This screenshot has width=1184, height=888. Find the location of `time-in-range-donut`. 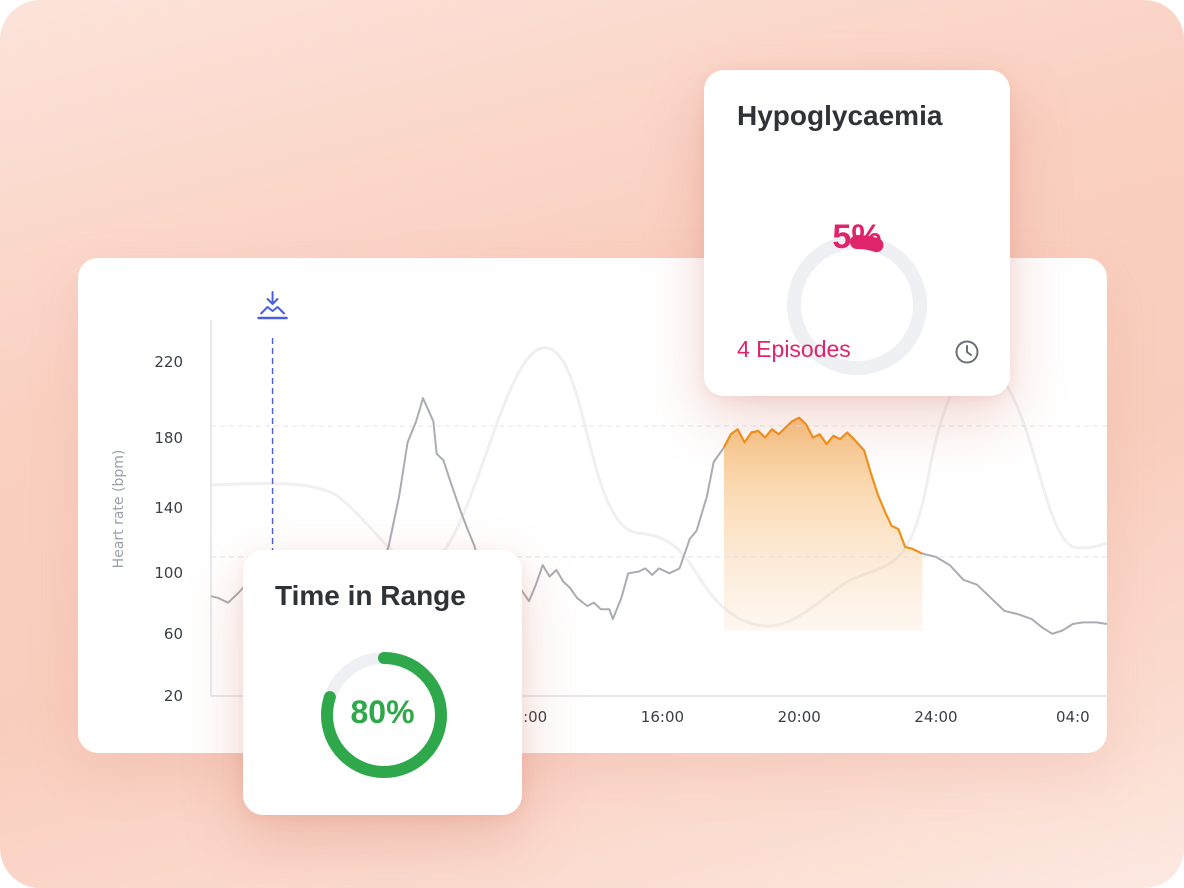

time-in-range-donut is located at coordinates (384, 715).